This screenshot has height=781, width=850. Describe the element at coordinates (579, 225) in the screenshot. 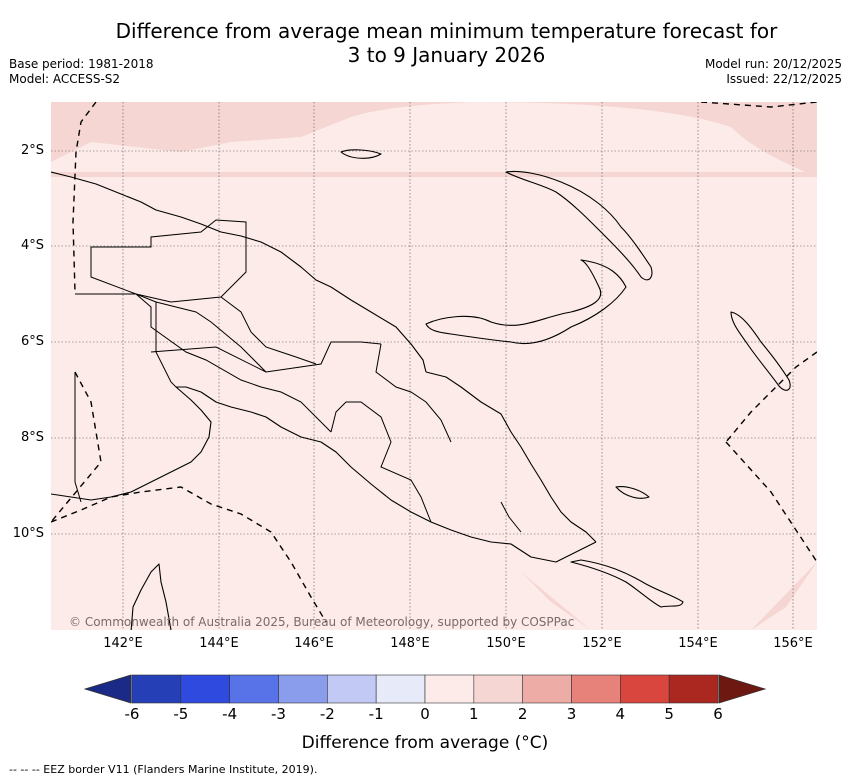

I see `new-ireland` at that location.